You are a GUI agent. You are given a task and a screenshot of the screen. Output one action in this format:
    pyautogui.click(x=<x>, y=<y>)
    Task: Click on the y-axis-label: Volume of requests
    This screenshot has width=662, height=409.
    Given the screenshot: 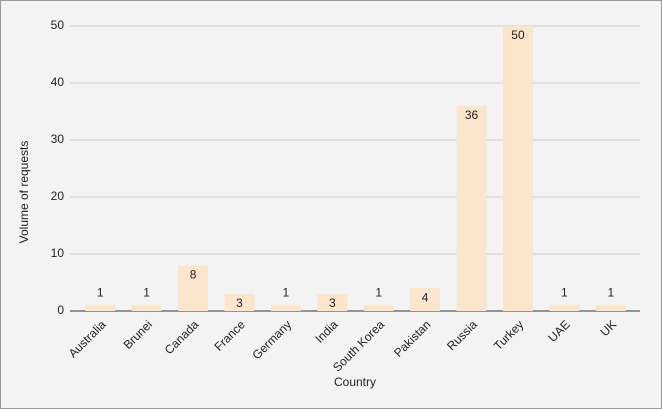 What is the action you would take?
    pyautogui.click(x=24, y=192)
    